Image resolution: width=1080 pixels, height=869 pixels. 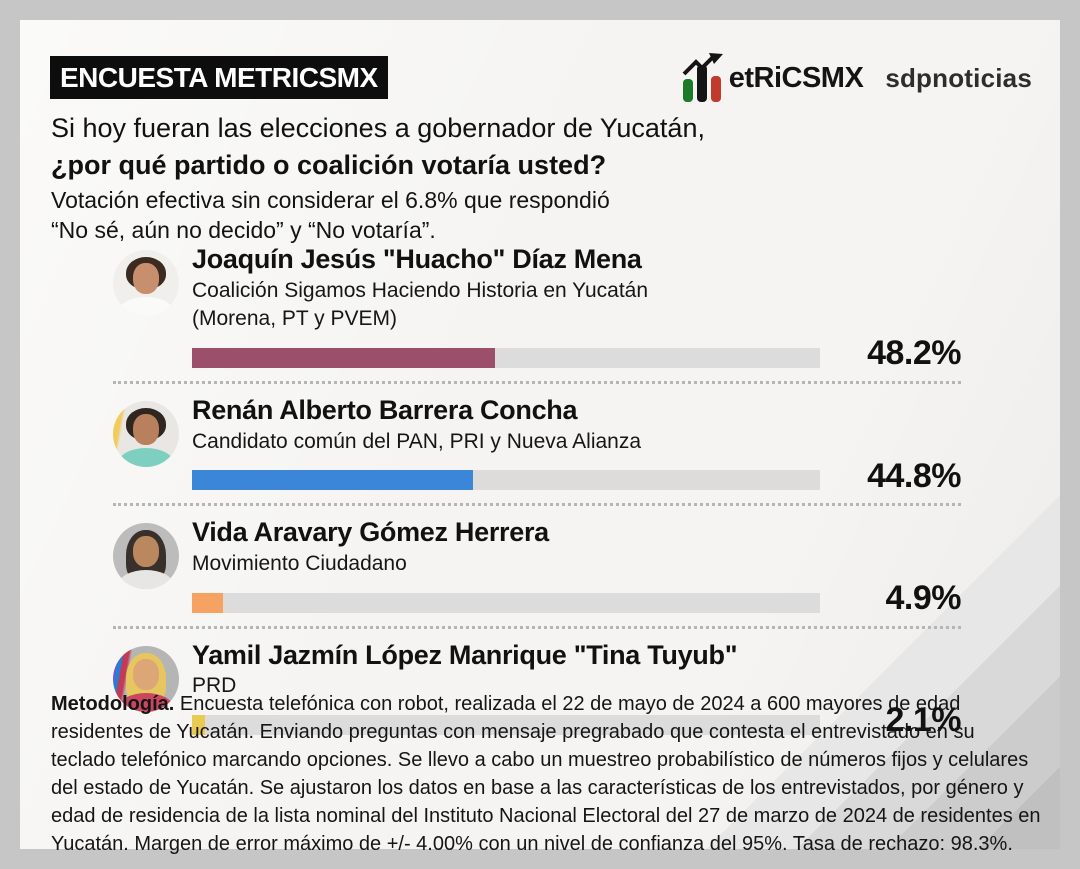 What do you see at coordinates (914, 475) in the screenshot?
I see `result-percentage: 44.8%` at bounding box center [914, 475].